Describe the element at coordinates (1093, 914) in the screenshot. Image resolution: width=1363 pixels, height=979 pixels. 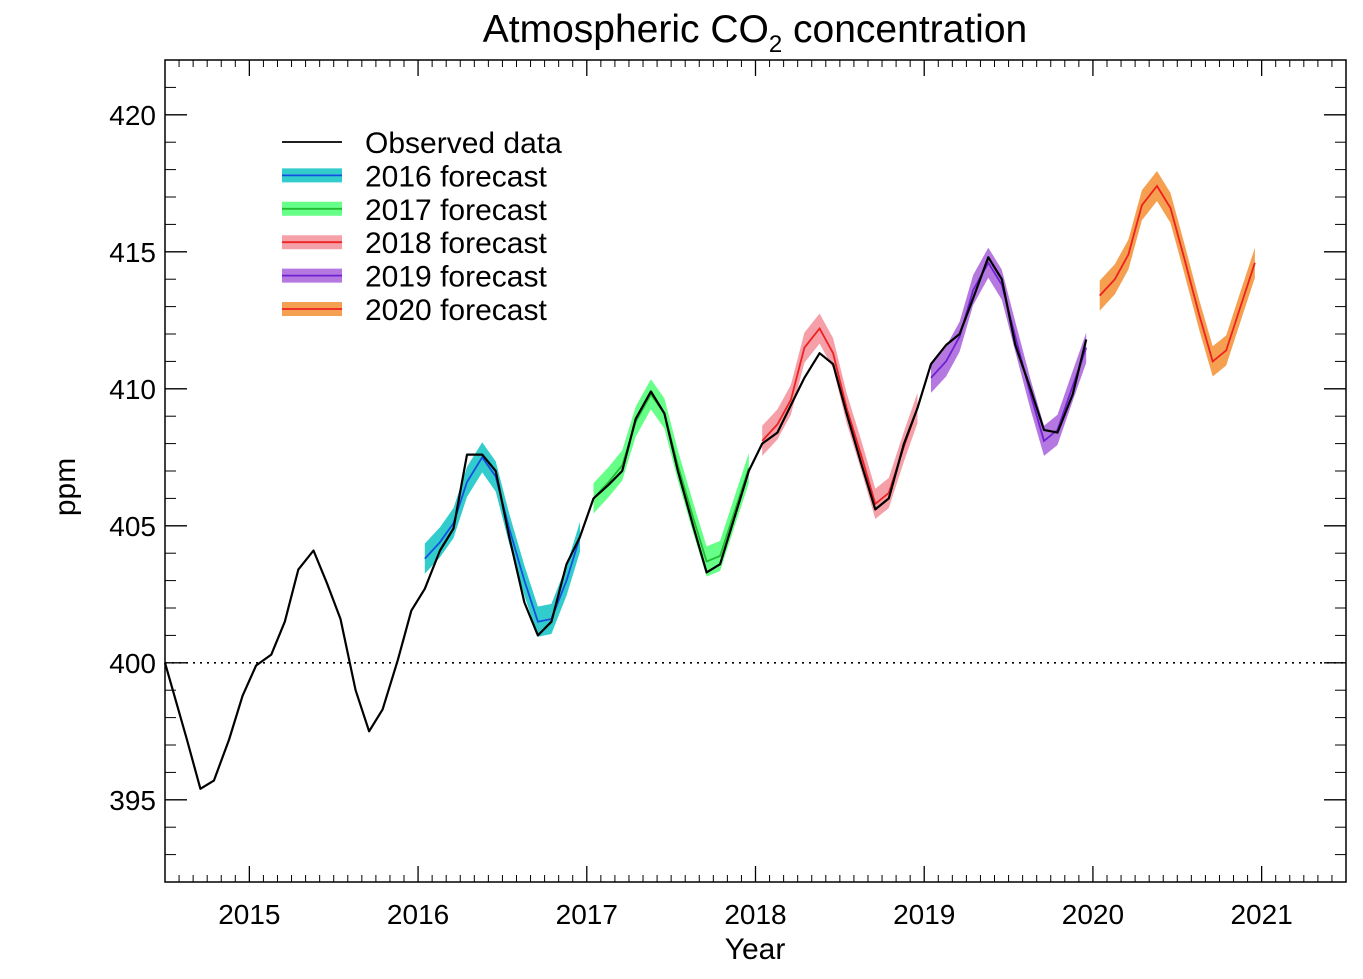
I see `x-tick-label: 2020` at that location.